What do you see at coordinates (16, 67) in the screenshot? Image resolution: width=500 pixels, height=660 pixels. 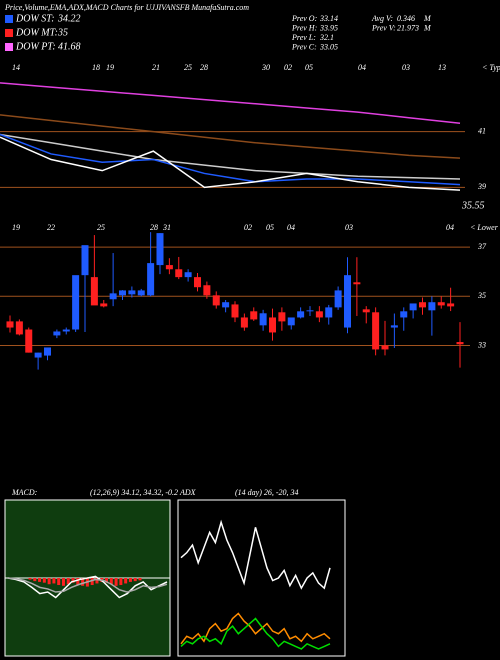 I see `x-tick-label: 14` at bounding box center [16, 67].